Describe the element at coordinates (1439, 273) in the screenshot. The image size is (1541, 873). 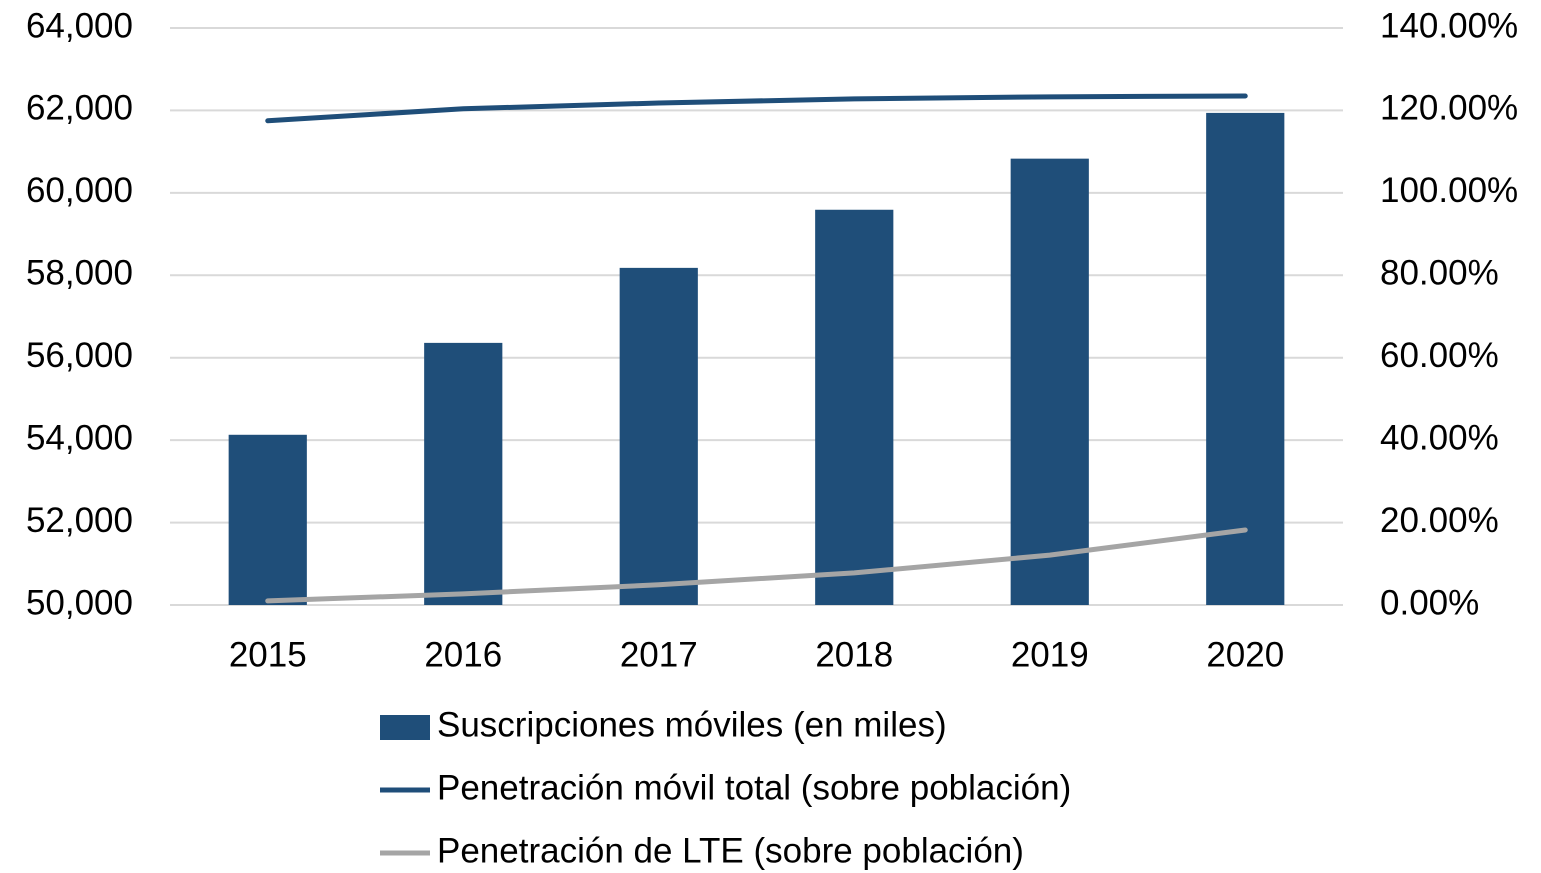
I see `y2-tick-label: 80.00%` at that location.